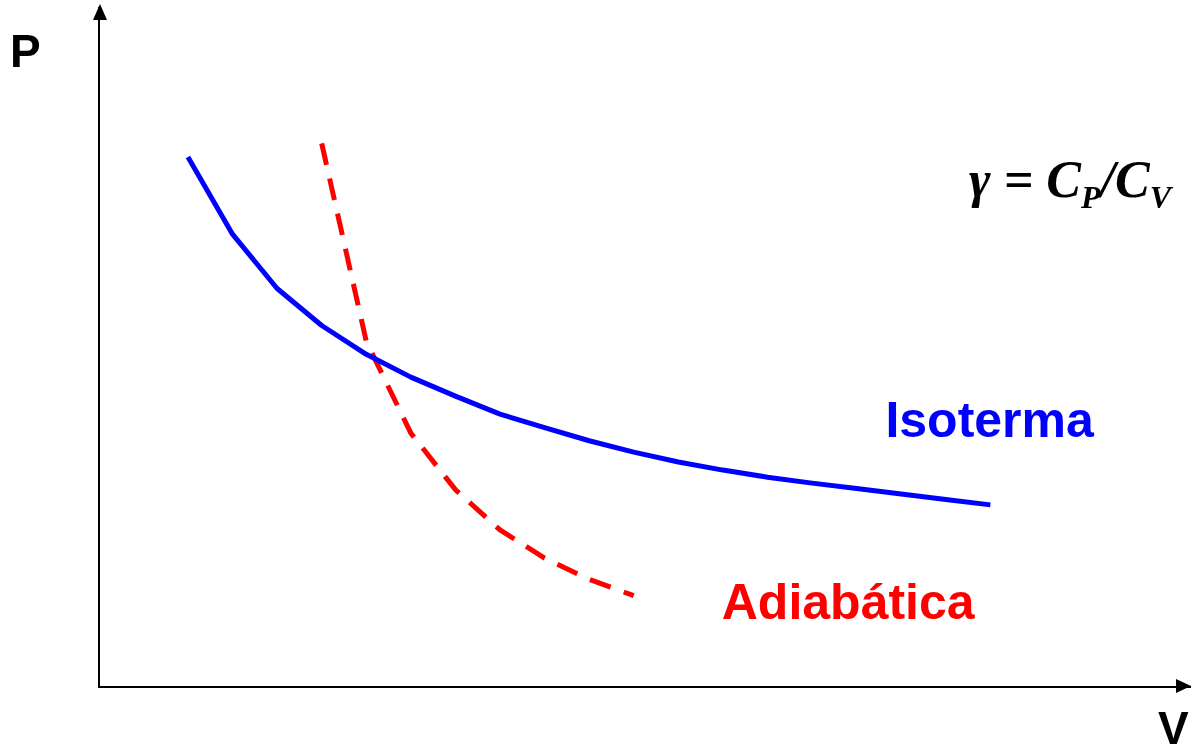  Describe the element at coordinates (848, 602) in the screenshot. I see `series-label: Adiabática` at that location.